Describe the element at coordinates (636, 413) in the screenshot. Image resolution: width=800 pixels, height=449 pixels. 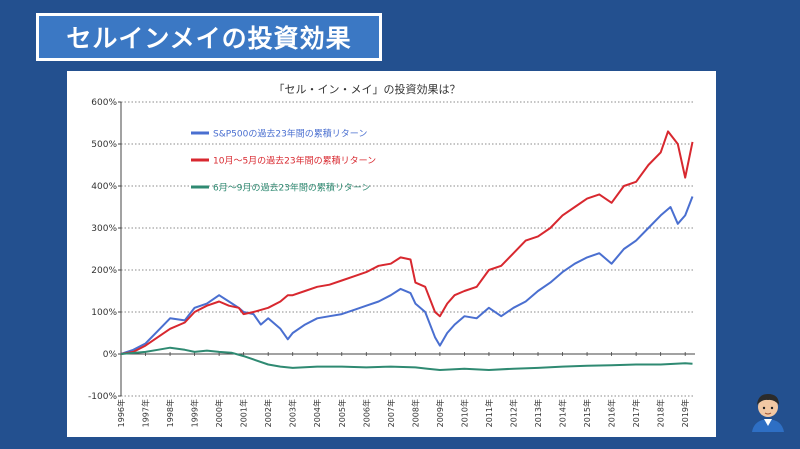
I see `x-tick-label: 2017年` at that location.